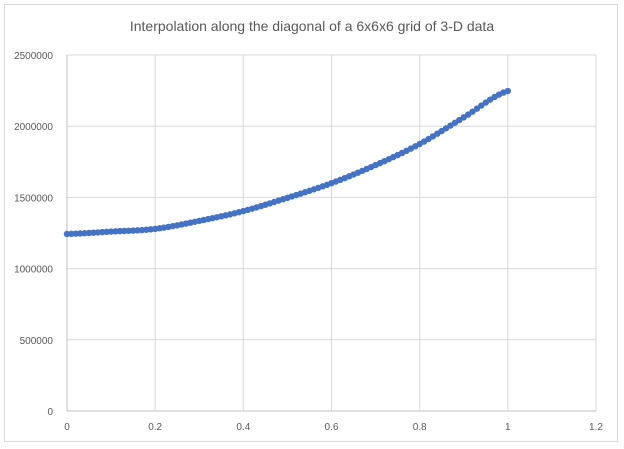 The width and height of the screenshot is (624, 449). Describe the element at coordinates (508, 91) in the screenshot. I see `data-point` at that location.